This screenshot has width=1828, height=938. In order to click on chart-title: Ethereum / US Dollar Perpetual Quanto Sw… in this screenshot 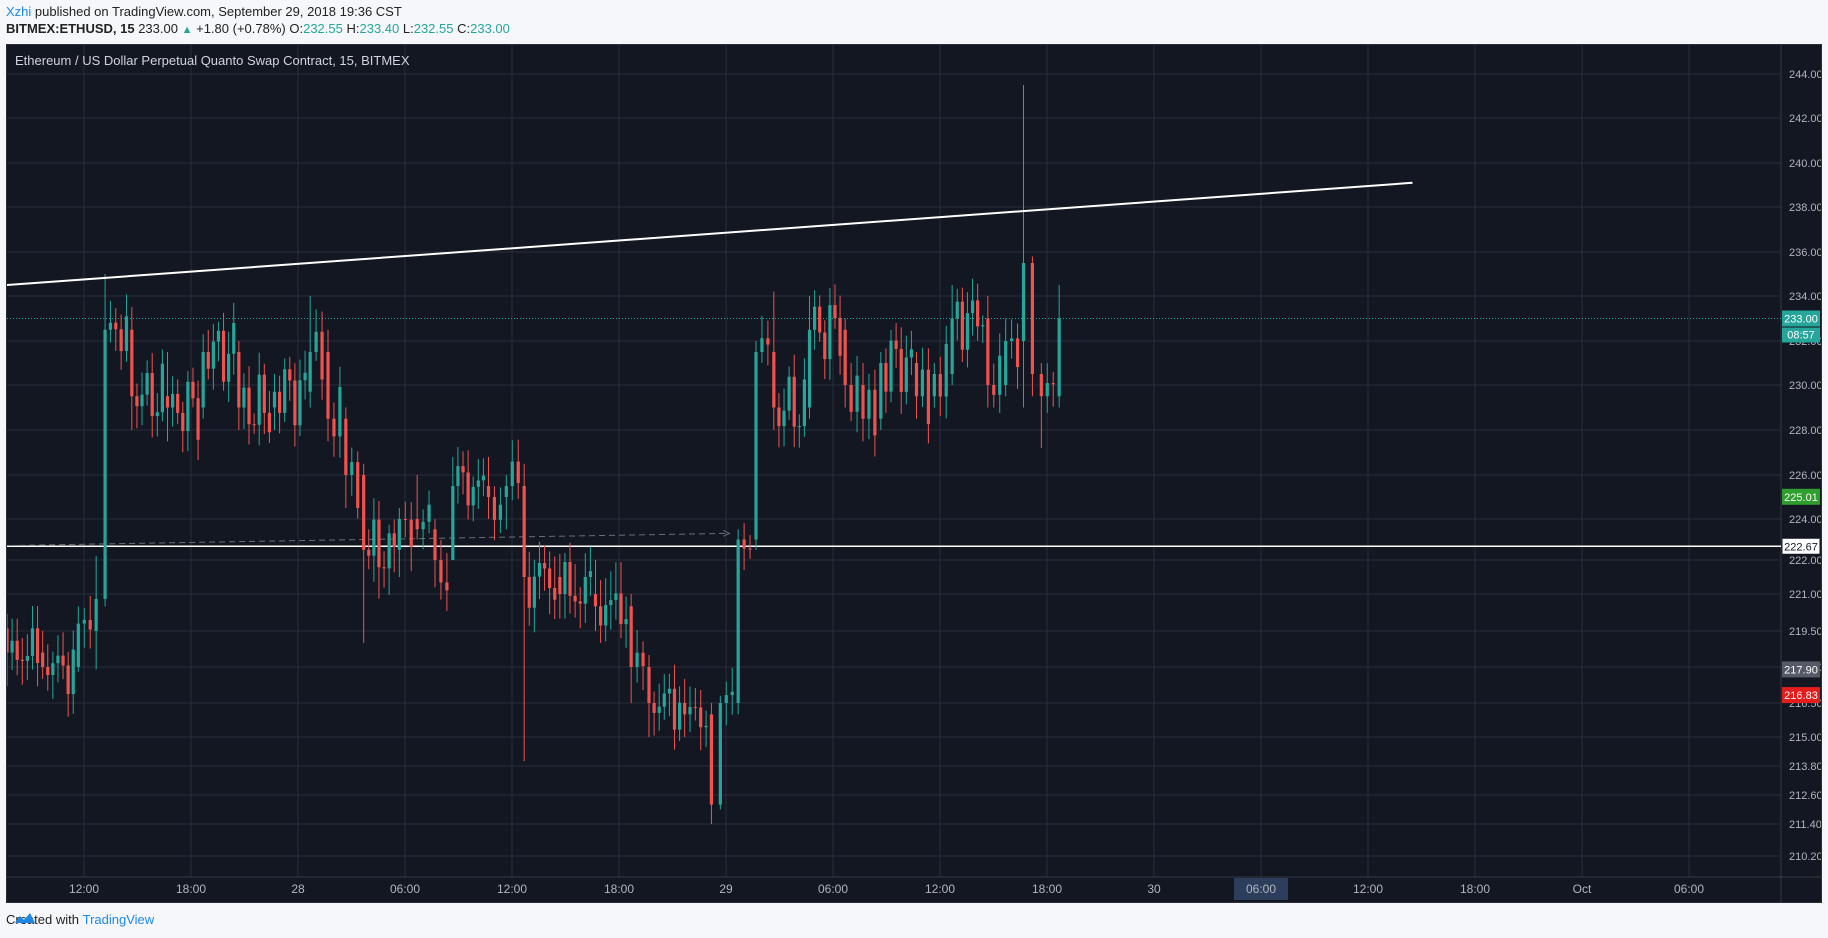, I will do `click(212, 60)`.